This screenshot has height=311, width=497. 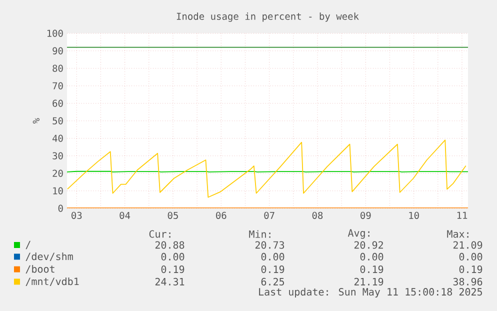 I want to click on text: Min:, so click(x=259, y=234).